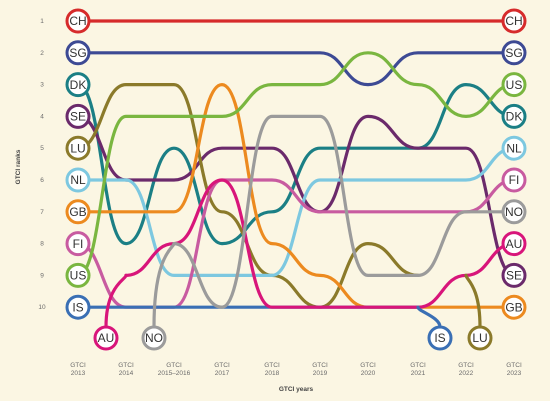 The width and height of the screenshot is (550, 401). I want to click on x-tick-label: GTCI 2013, so click(78, 369).